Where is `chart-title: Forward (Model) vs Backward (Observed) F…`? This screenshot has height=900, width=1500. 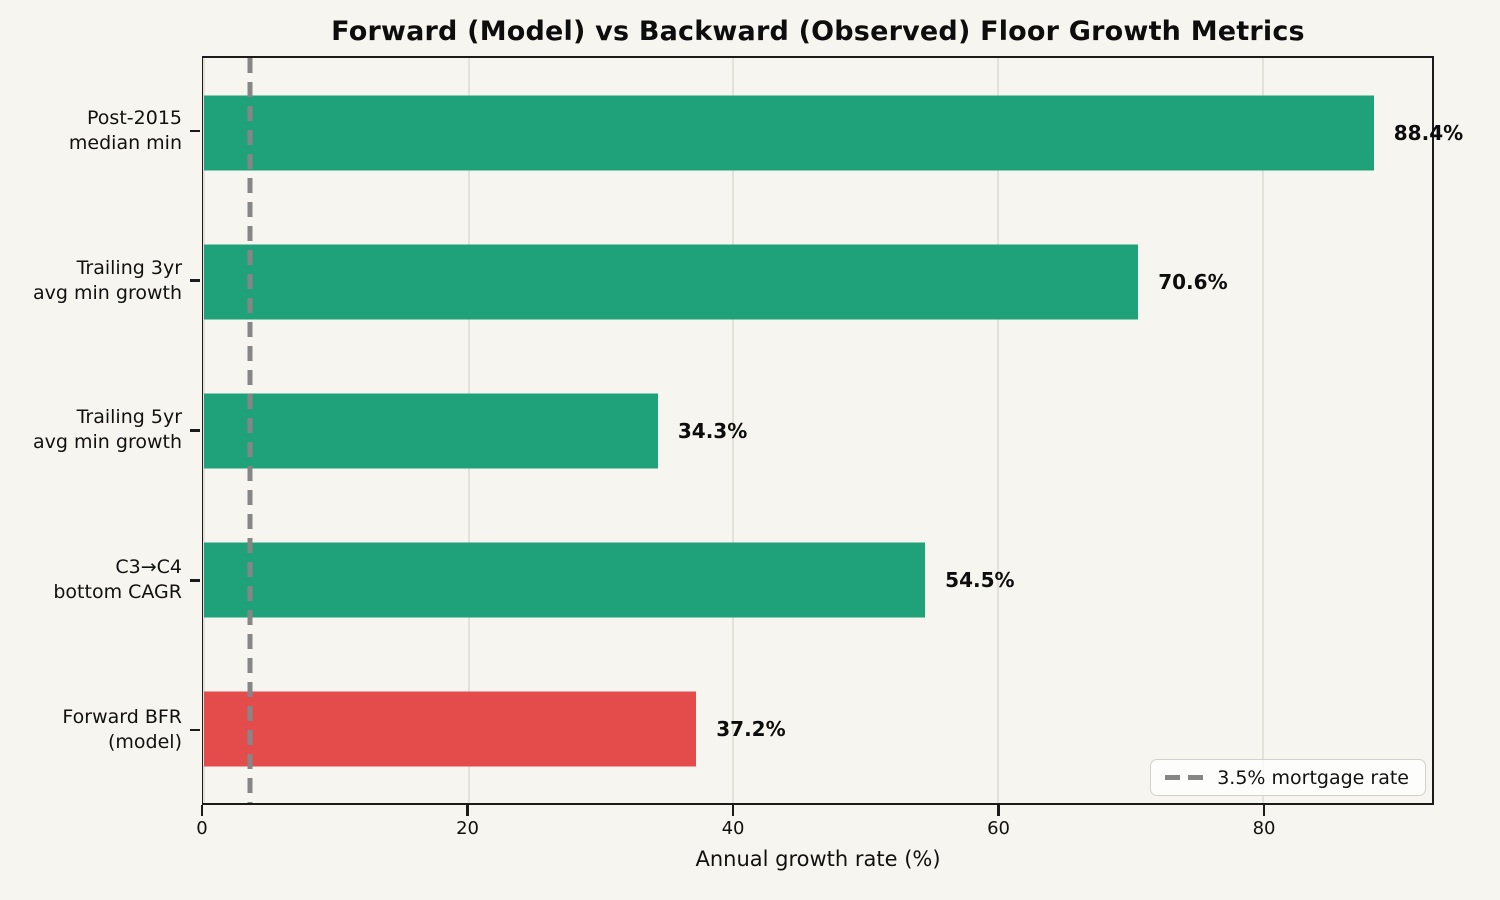 chart-title: Forward (Model) vs Backward (Observed) F… is located at coordinates (818, 31).